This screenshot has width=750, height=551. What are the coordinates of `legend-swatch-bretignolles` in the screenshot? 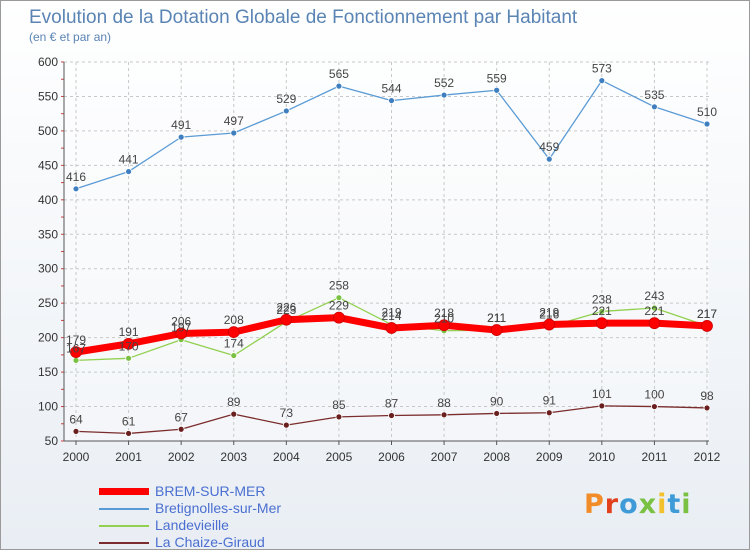 It's located at (124, 509).